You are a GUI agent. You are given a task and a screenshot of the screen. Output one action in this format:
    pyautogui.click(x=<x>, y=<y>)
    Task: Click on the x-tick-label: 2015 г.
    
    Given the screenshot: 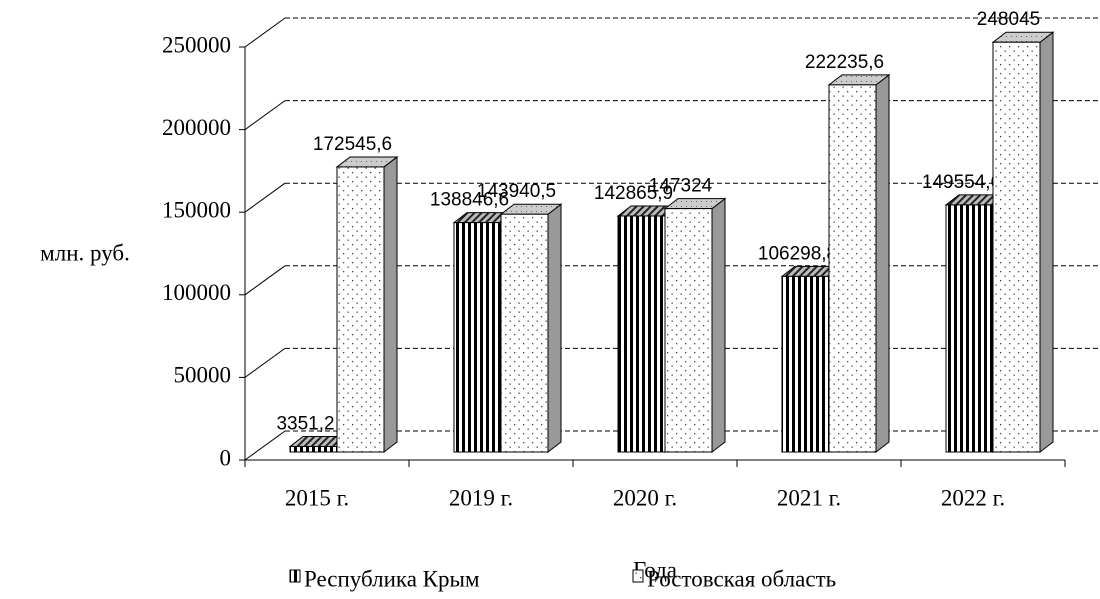 What is the action you would take?
    pyautogui.click(x=317, y=497)
    